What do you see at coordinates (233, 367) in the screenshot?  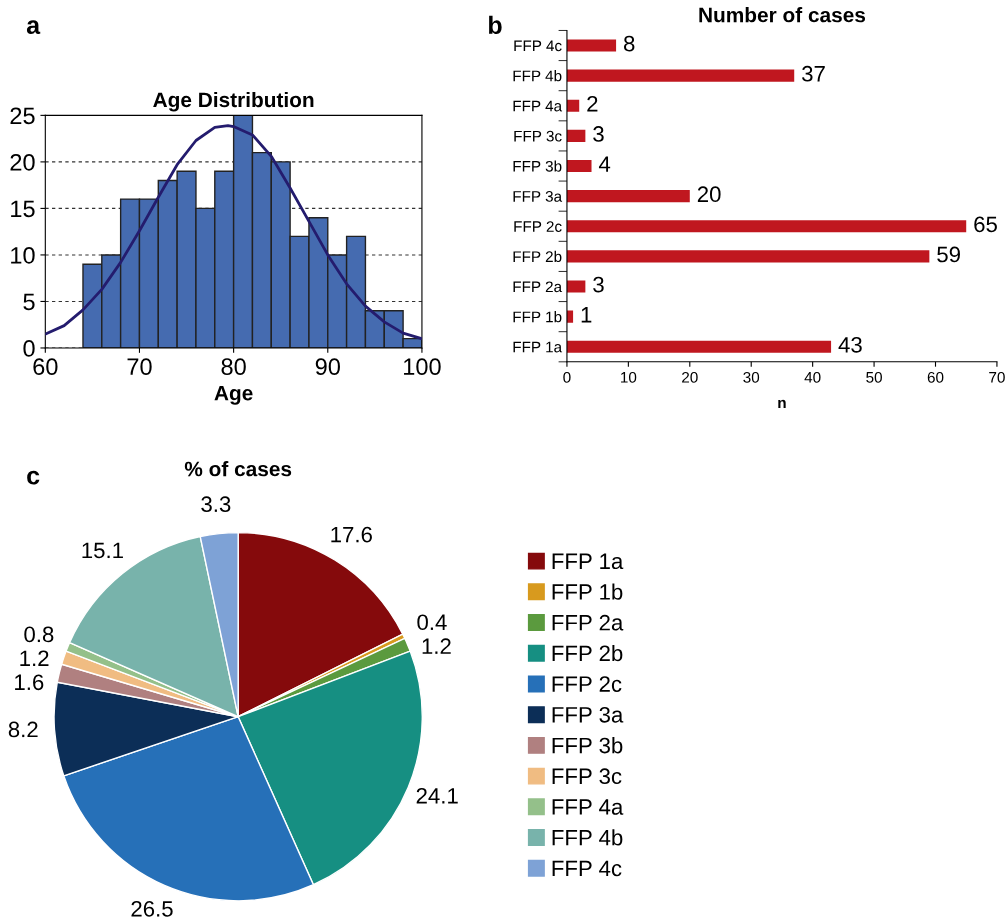 I see `x-tick-label: 80` at bounding box center [233, 367].